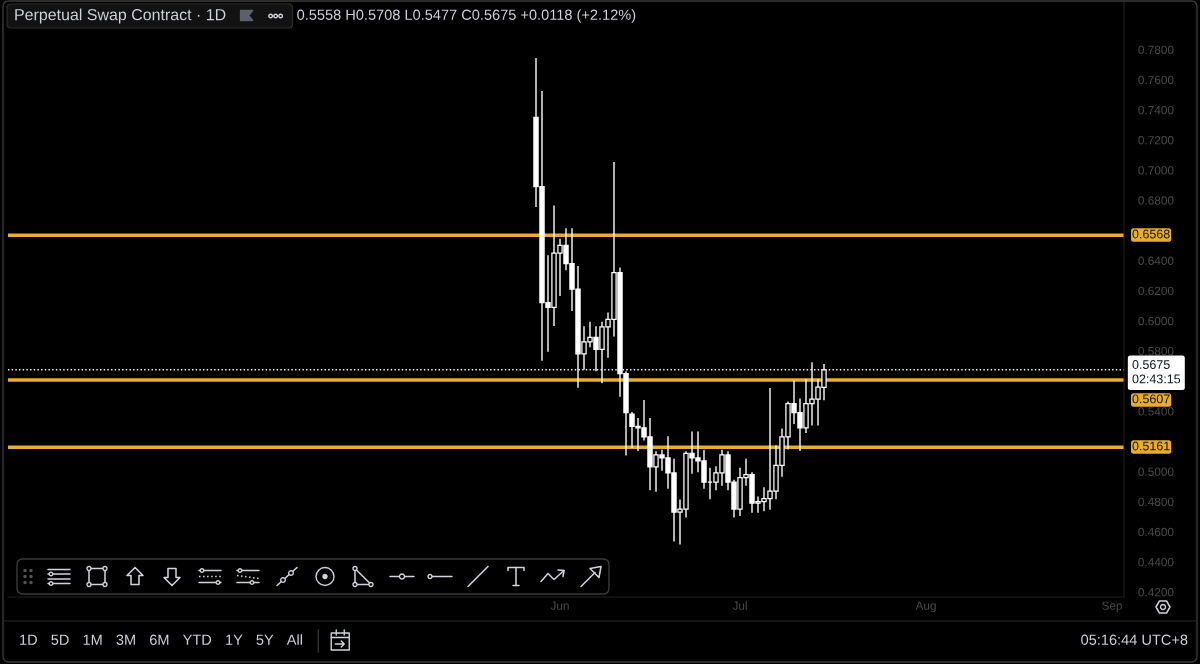  I want to click on ref-line-label: 0.5607, so click(1151, 399).